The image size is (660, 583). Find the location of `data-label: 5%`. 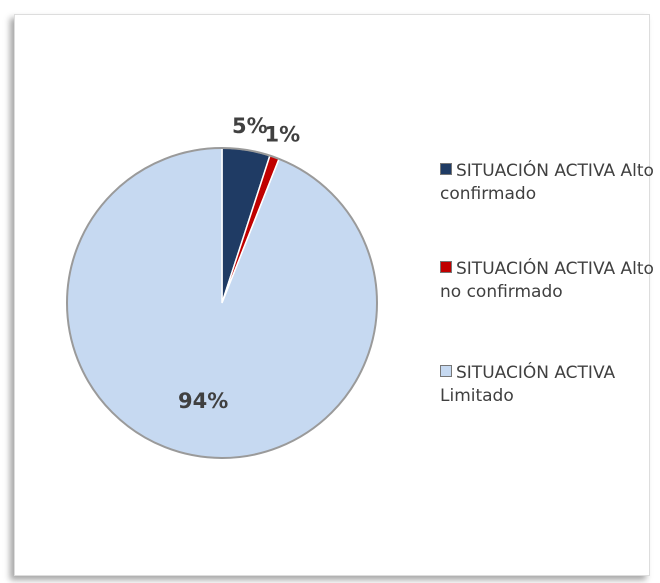

data-label: 5% is located at coordinates (250, 126).